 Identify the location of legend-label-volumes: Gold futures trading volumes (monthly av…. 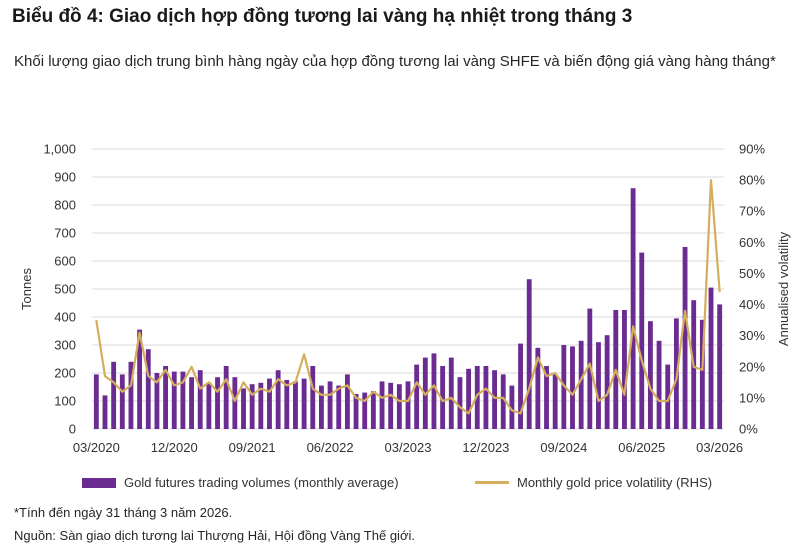
(261, 482).